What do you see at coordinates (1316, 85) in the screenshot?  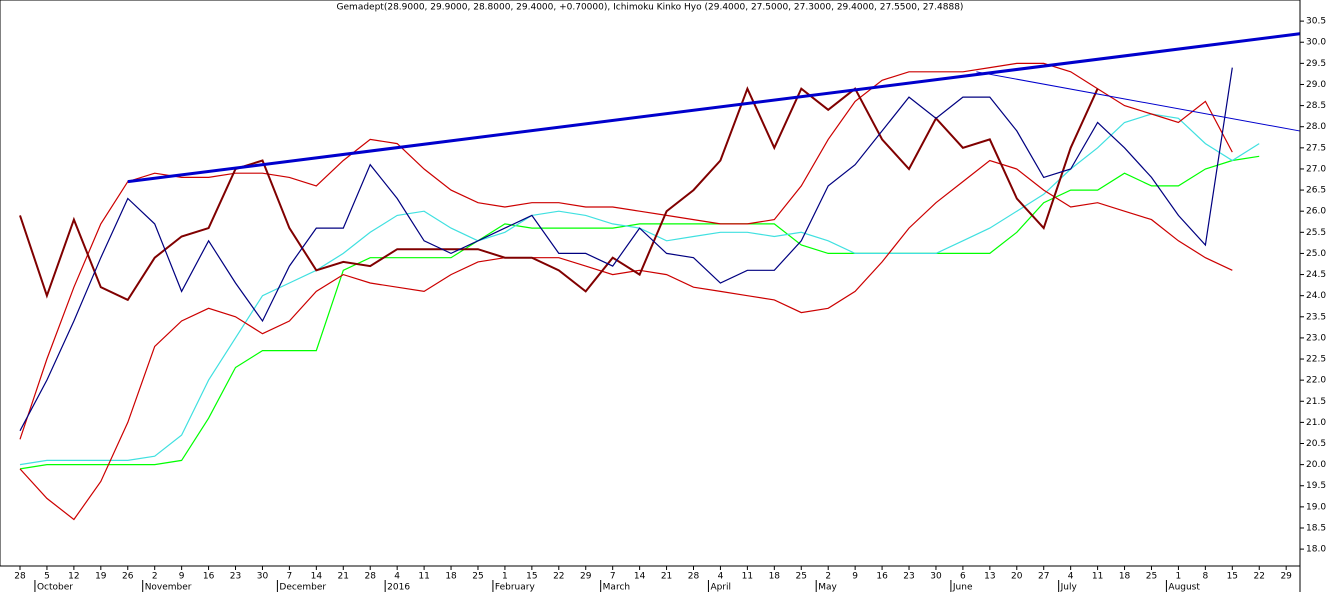 I see `y-tick-label: 29.0` at bounding box center [1316, 85].